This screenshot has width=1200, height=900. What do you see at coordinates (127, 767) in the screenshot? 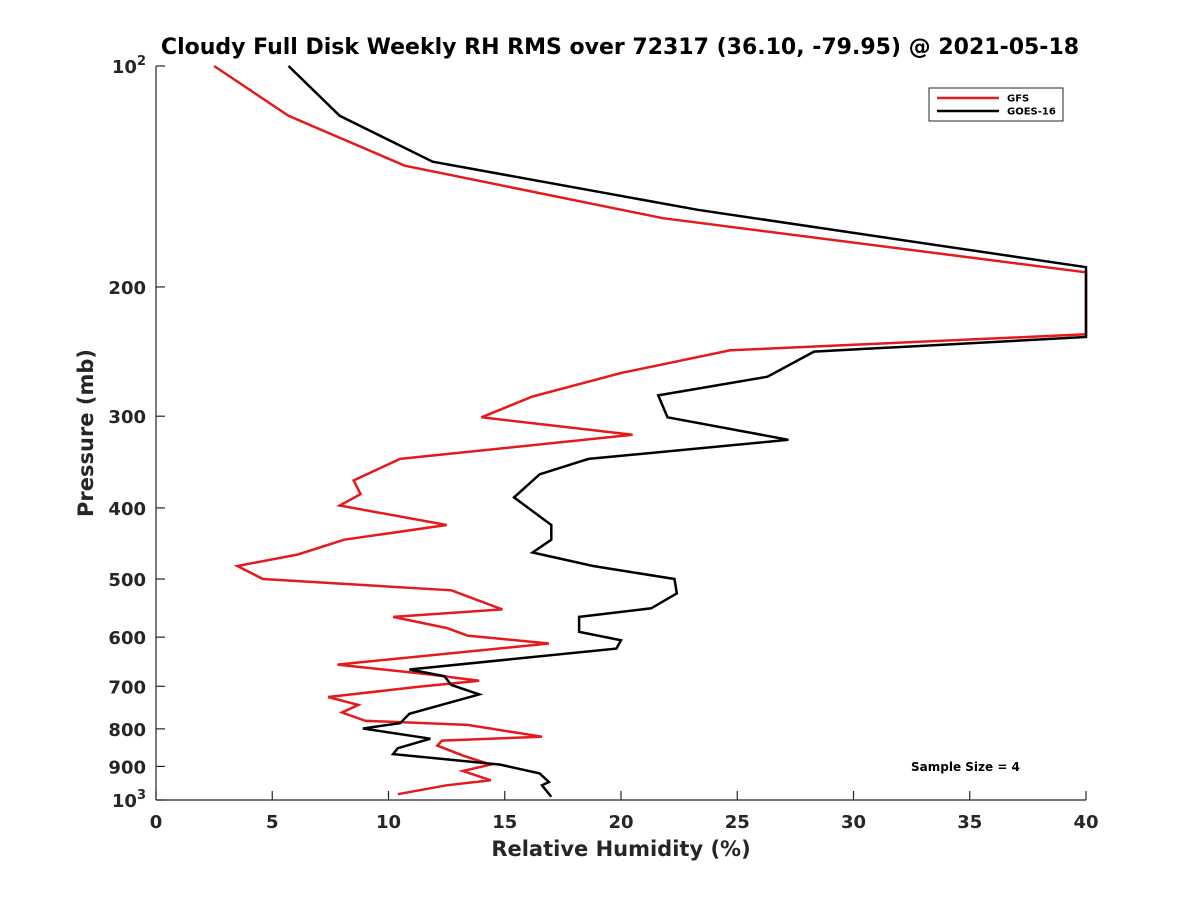
I see `y-tick-label: 900` at bounding box center [127, 767].